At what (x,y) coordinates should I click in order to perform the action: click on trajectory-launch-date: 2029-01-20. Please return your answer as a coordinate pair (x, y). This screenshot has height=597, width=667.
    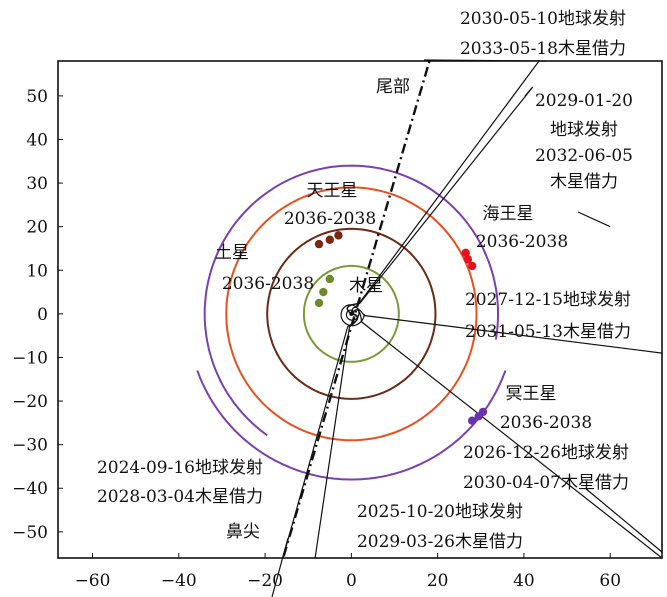
    Looking at the image, I should click on (584, 101).